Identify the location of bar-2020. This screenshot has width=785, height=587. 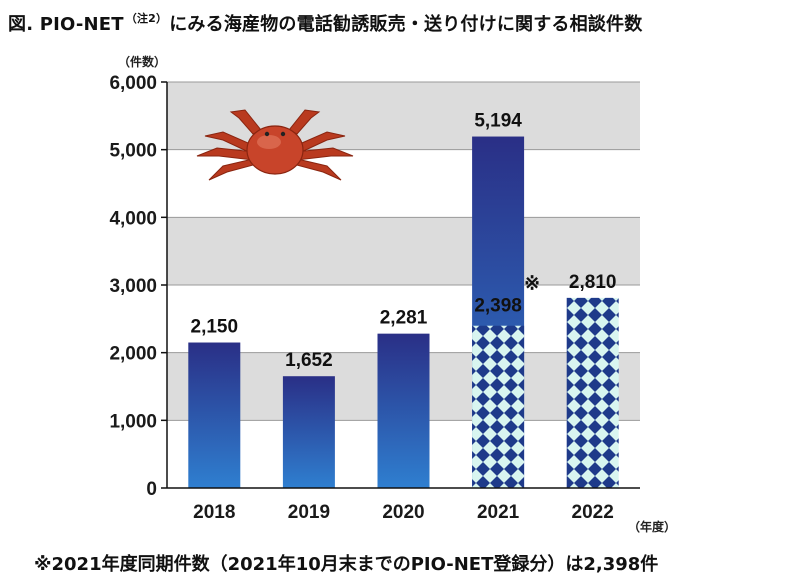
(403, 410).